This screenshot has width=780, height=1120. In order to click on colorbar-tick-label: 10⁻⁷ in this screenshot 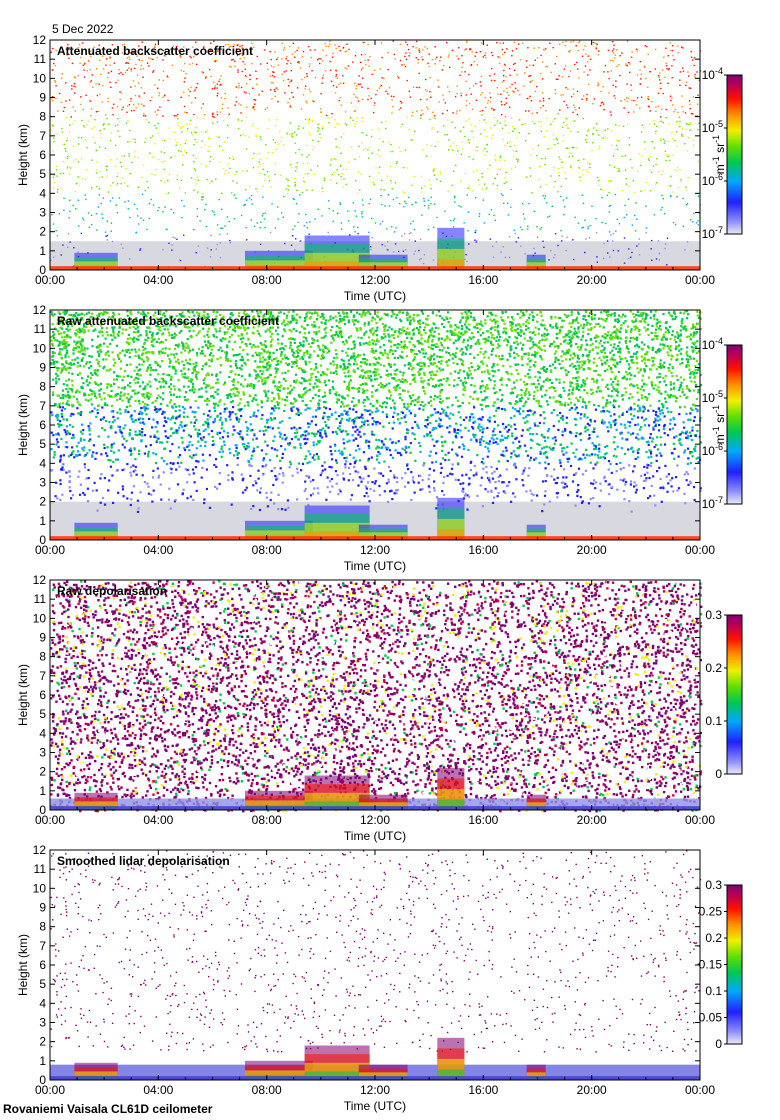, I will do `click(712, 503)`.